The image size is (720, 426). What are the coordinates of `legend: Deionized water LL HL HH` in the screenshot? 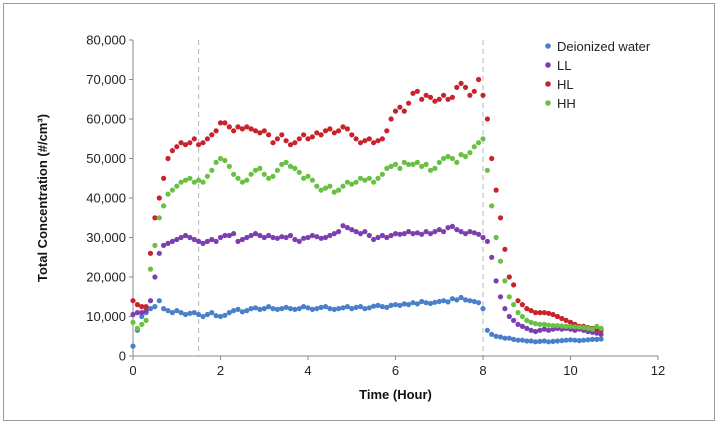 It's located at (598, 75).